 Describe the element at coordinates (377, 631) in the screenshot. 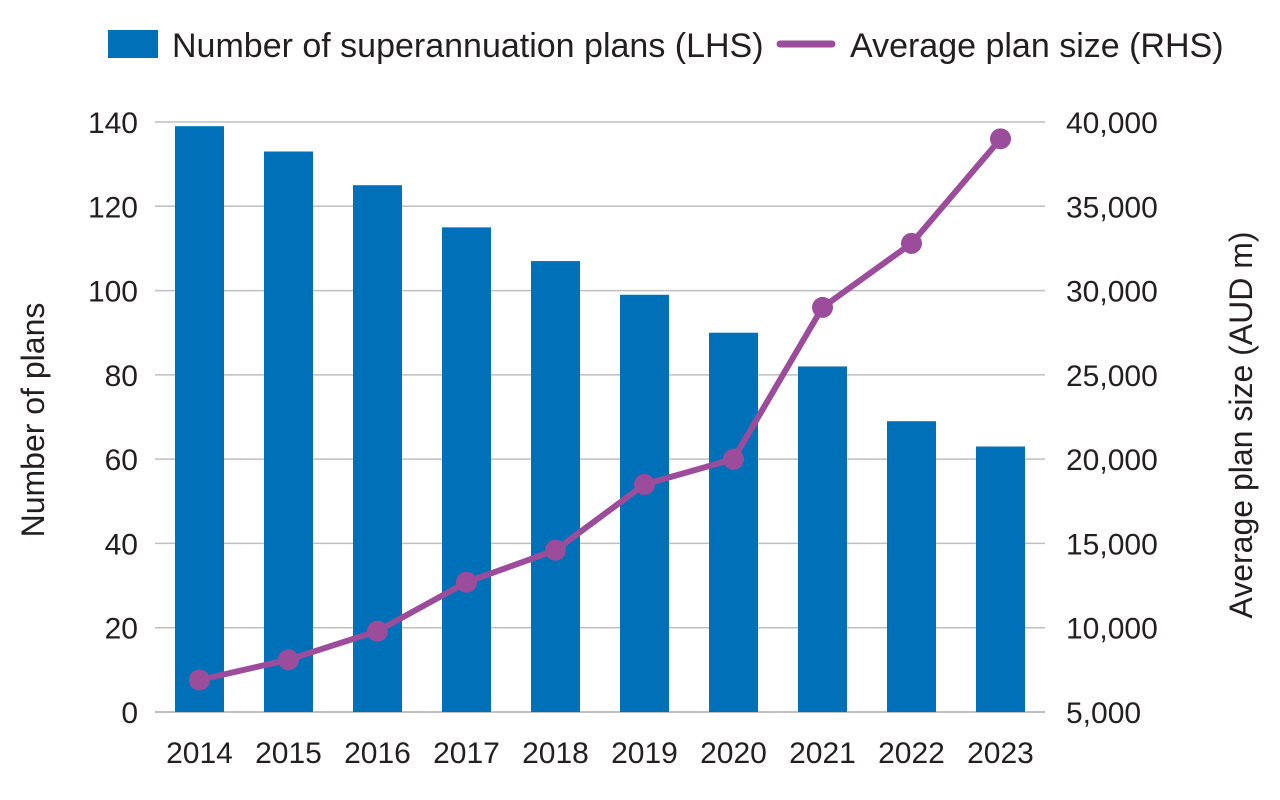

I see `line-point-2016` at that location.